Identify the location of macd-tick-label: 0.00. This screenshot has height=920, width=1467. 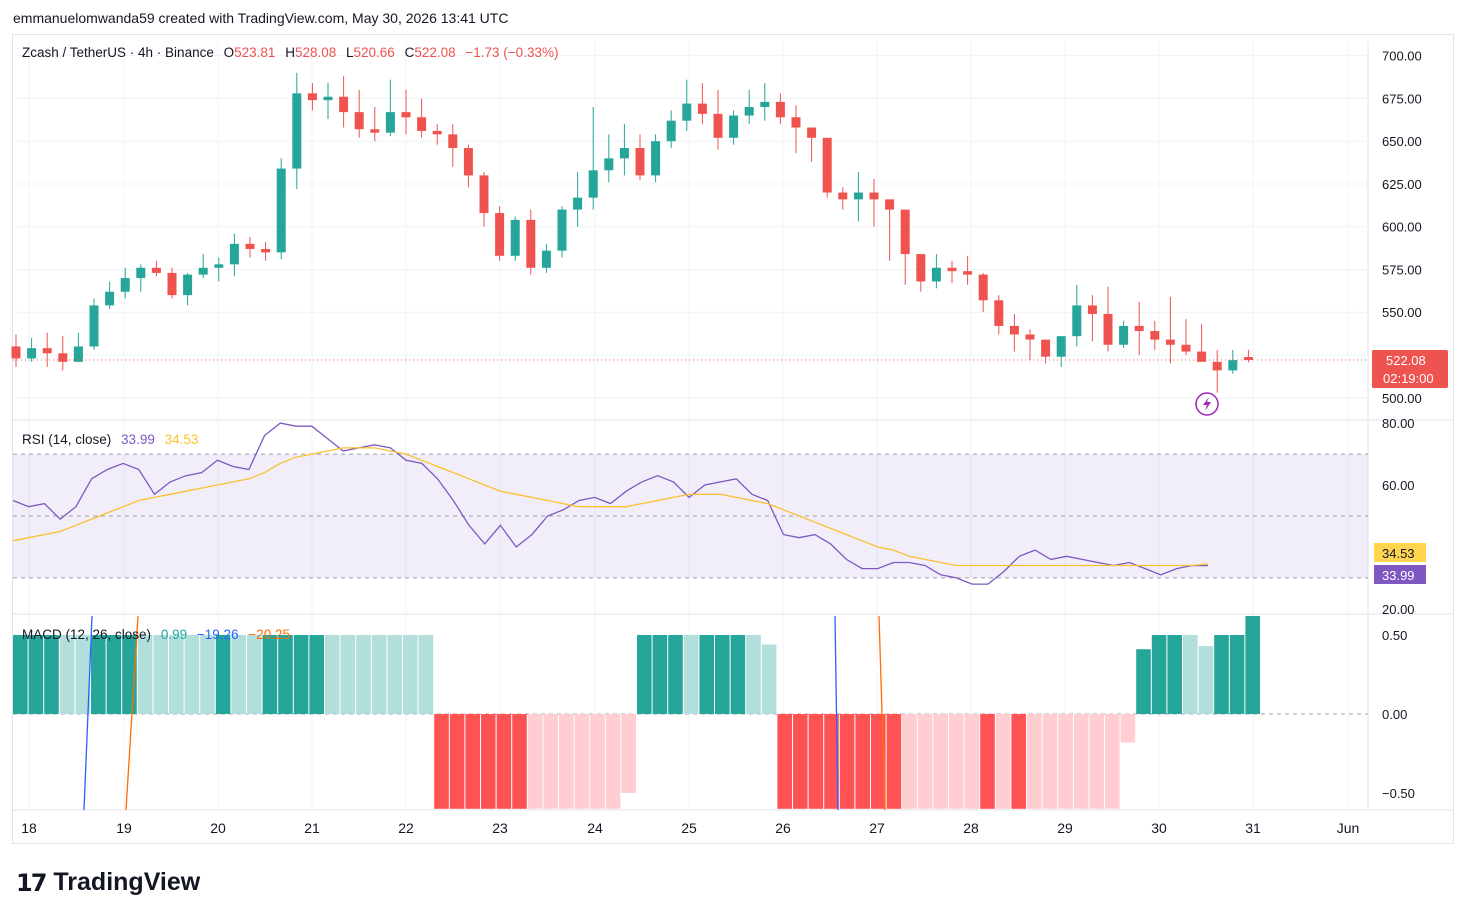
(1394, 714).